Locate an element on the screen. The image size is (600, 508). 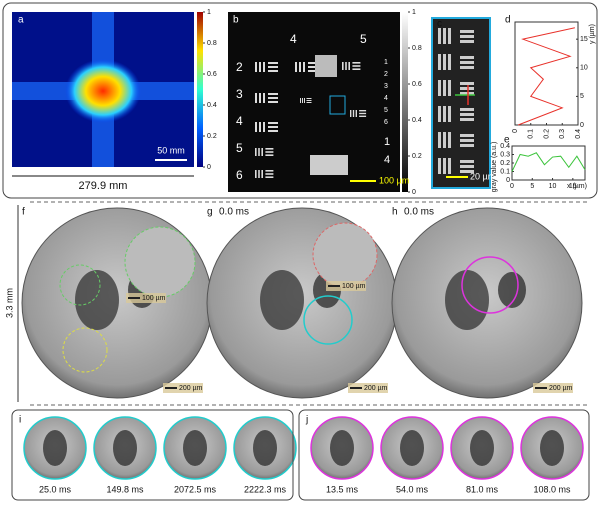
roi is located at coordinates (490, 285).